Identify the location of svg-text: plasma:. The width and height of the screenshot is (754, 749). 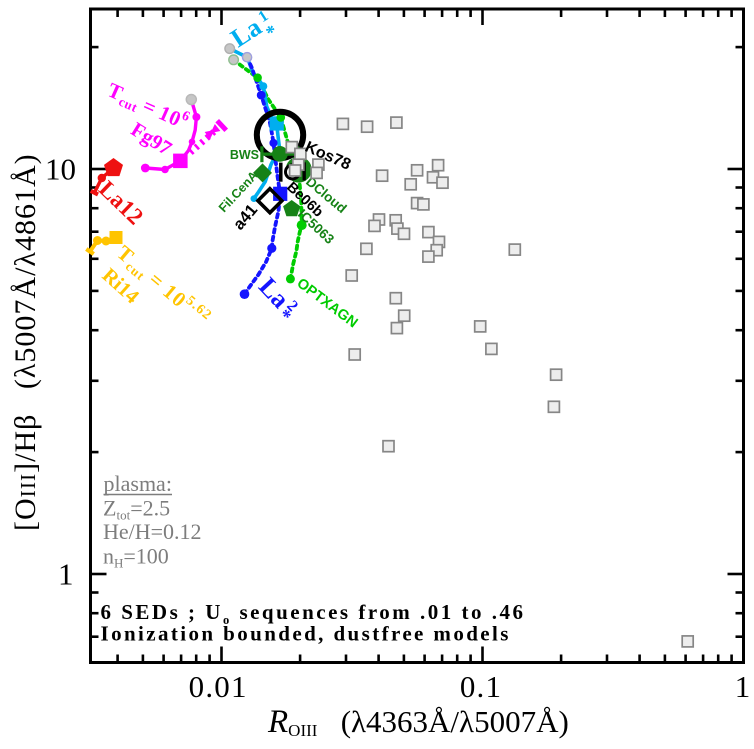
(138, 483).